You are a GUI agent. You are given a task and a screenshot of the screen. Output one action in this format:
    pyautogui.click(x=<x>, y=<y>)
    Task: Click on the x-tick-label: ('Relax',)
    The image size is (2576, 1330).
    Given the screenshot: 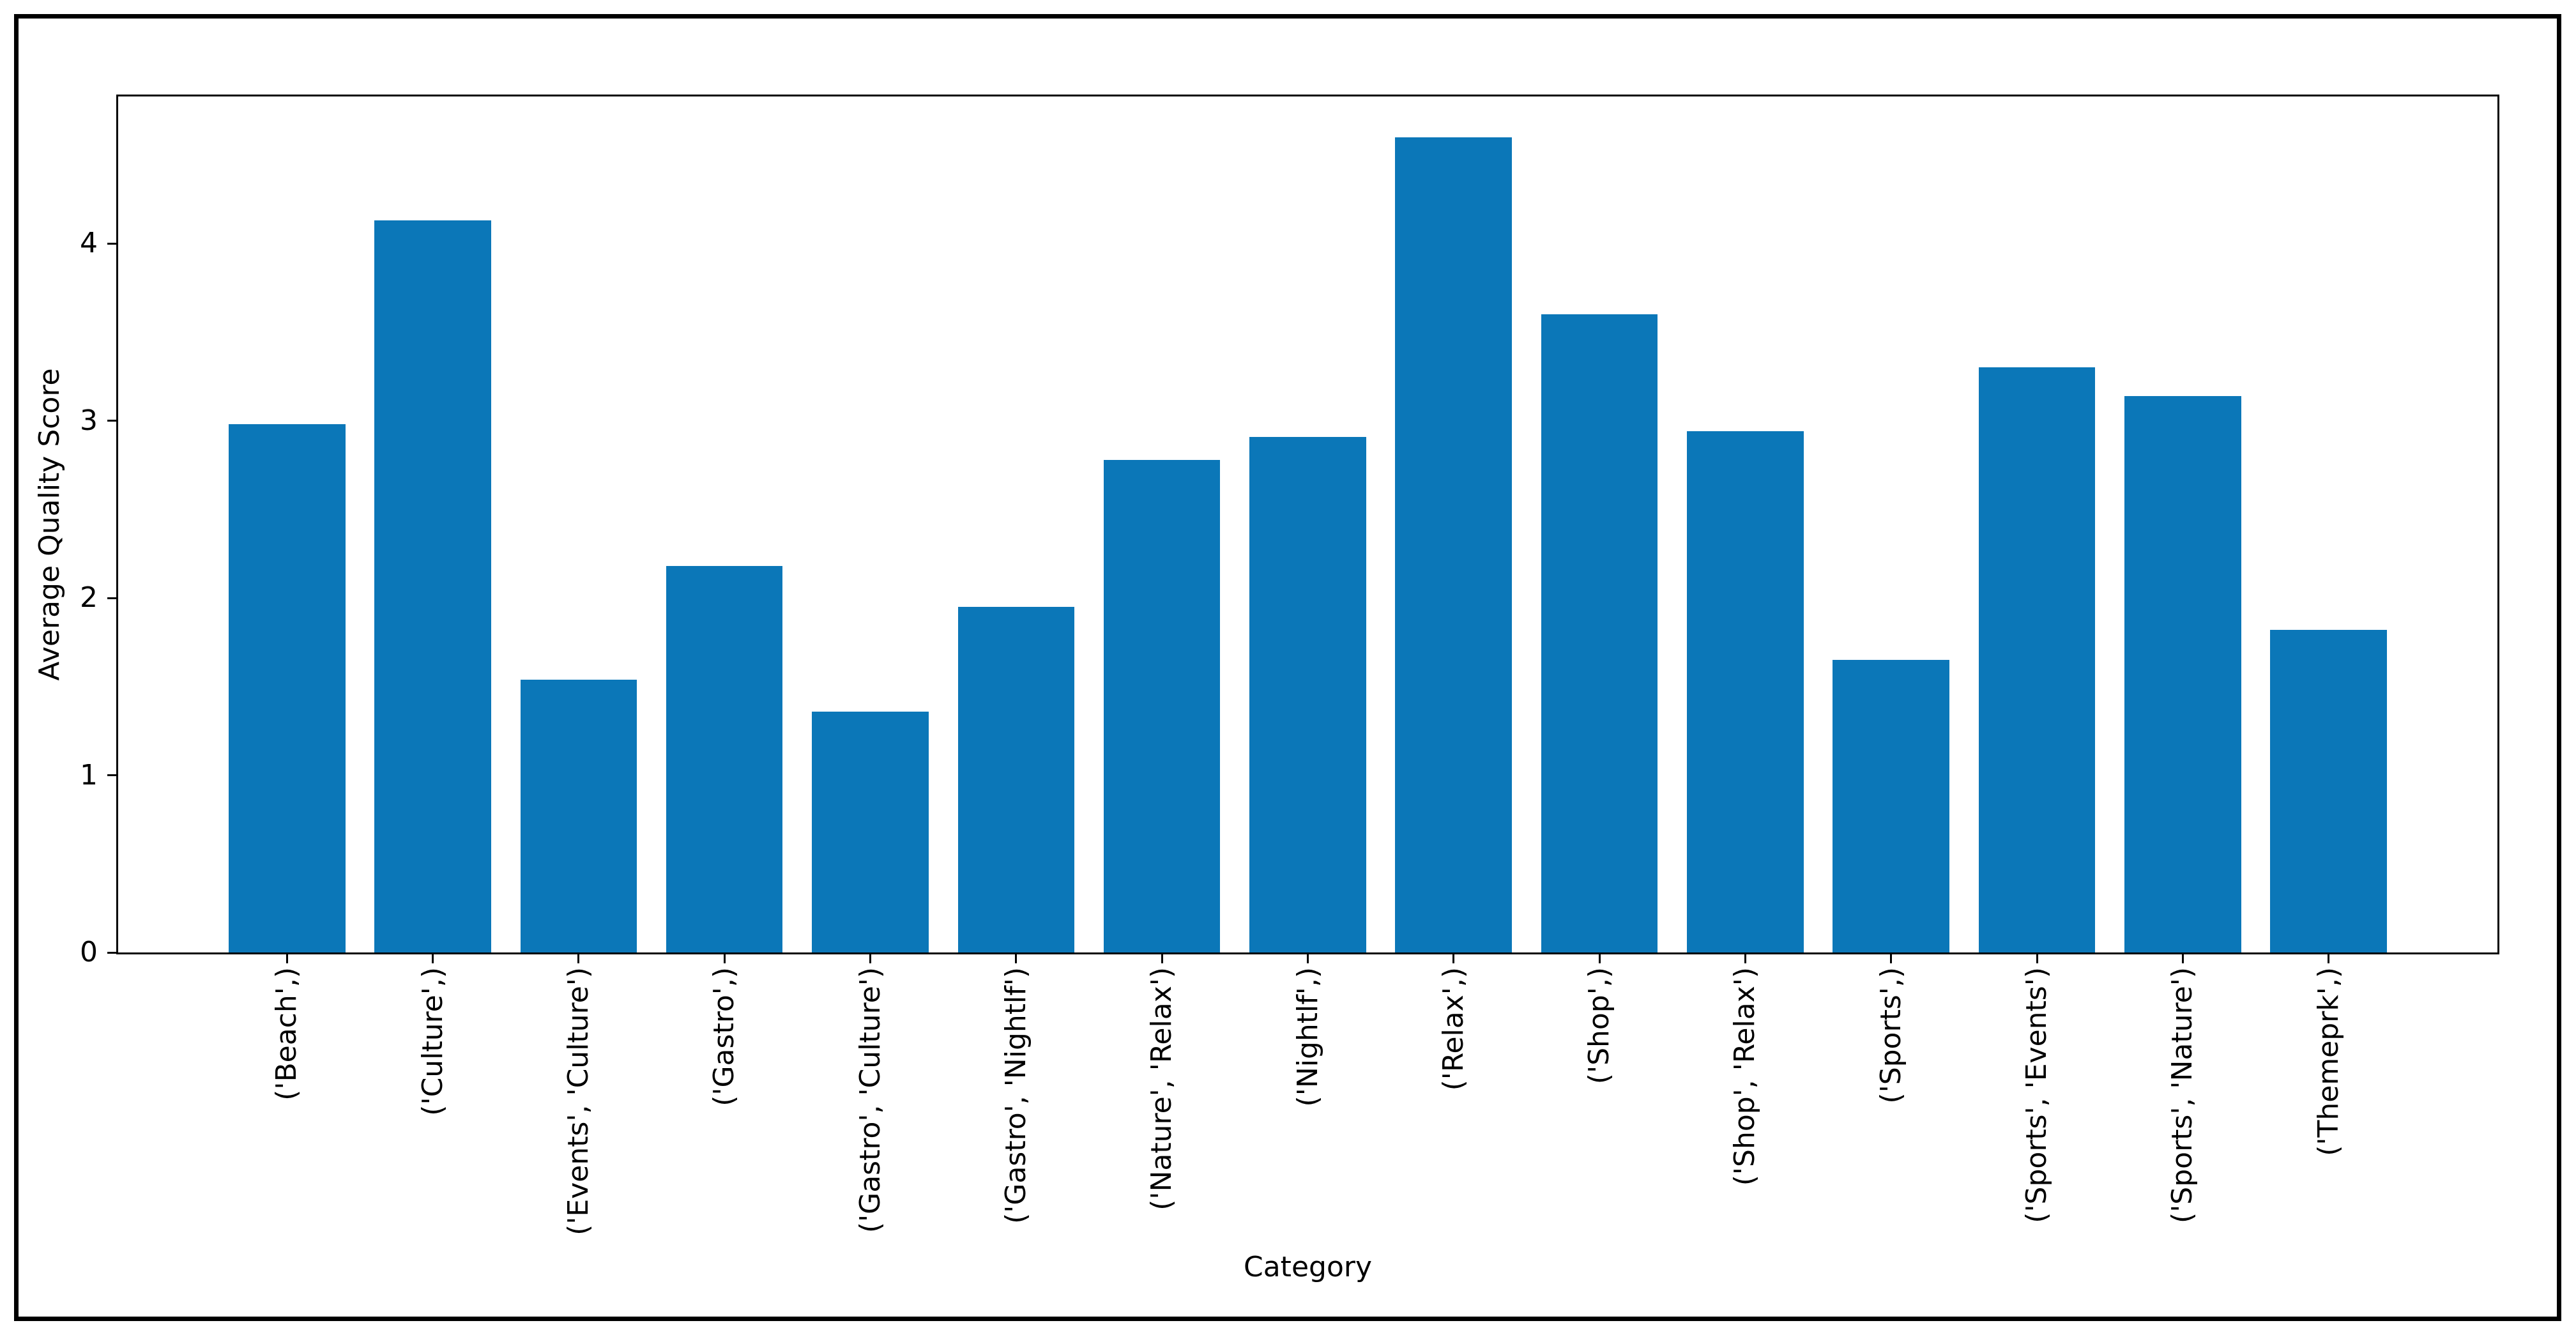 What is the action you would take?
    pyautogui.click(x=1453, y=1029)
    